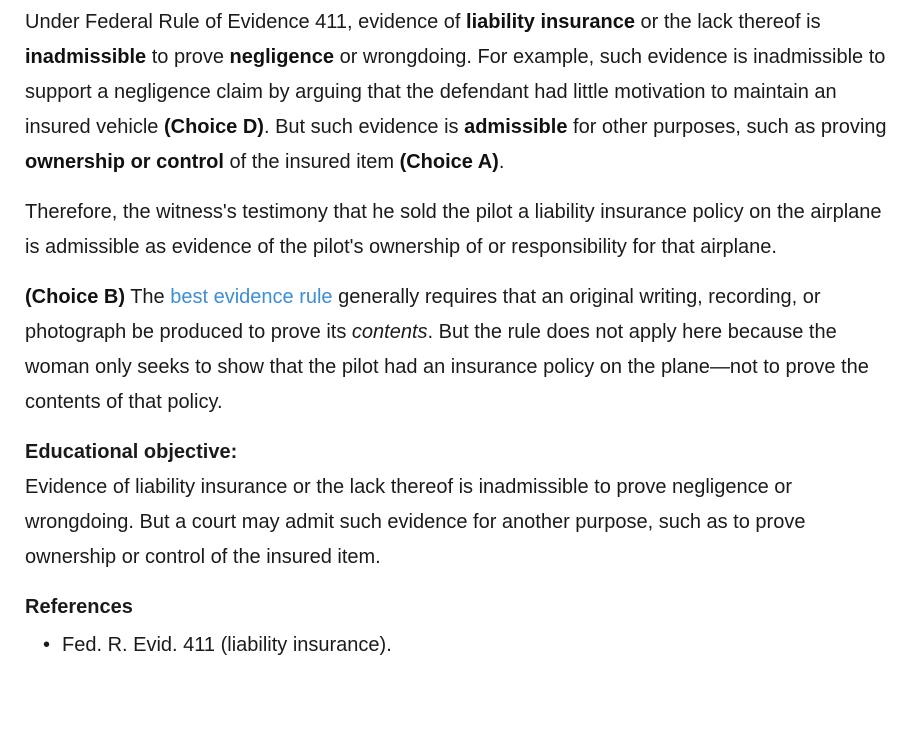  What do you see at coordinates (727, 127) in the screenshot?
I see `text-segment: for other purposes, such as proving` at bounding box center [727, 127].